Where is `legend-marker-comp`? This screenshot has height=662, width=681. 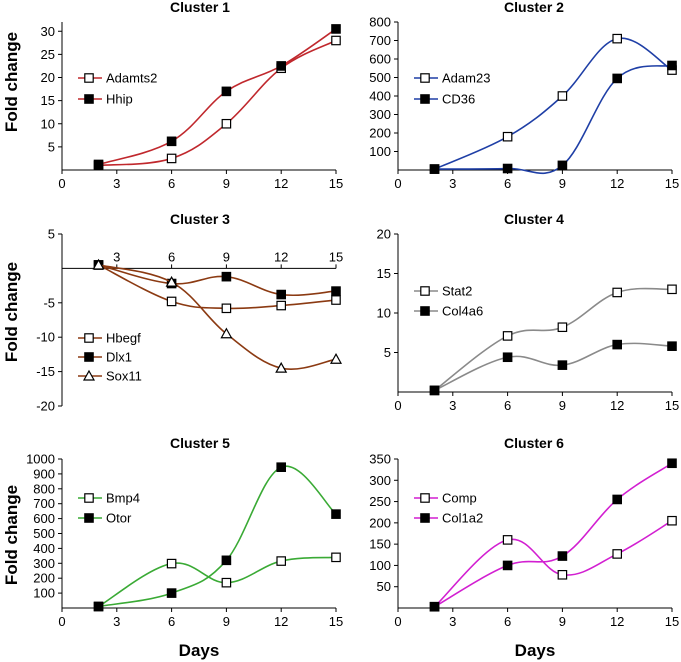
legend-marker-comp is located at coordinates (425, 498).